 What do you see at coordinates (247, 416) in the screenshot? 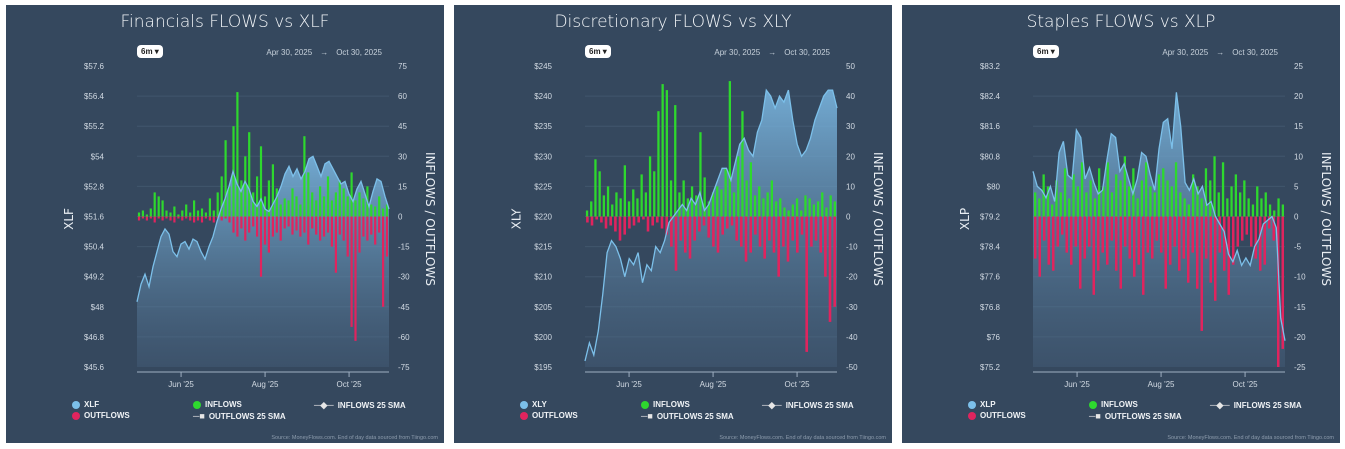
I see `legend-label: OUTFLOWS 25 SMA` at bounding box center [247, 416].